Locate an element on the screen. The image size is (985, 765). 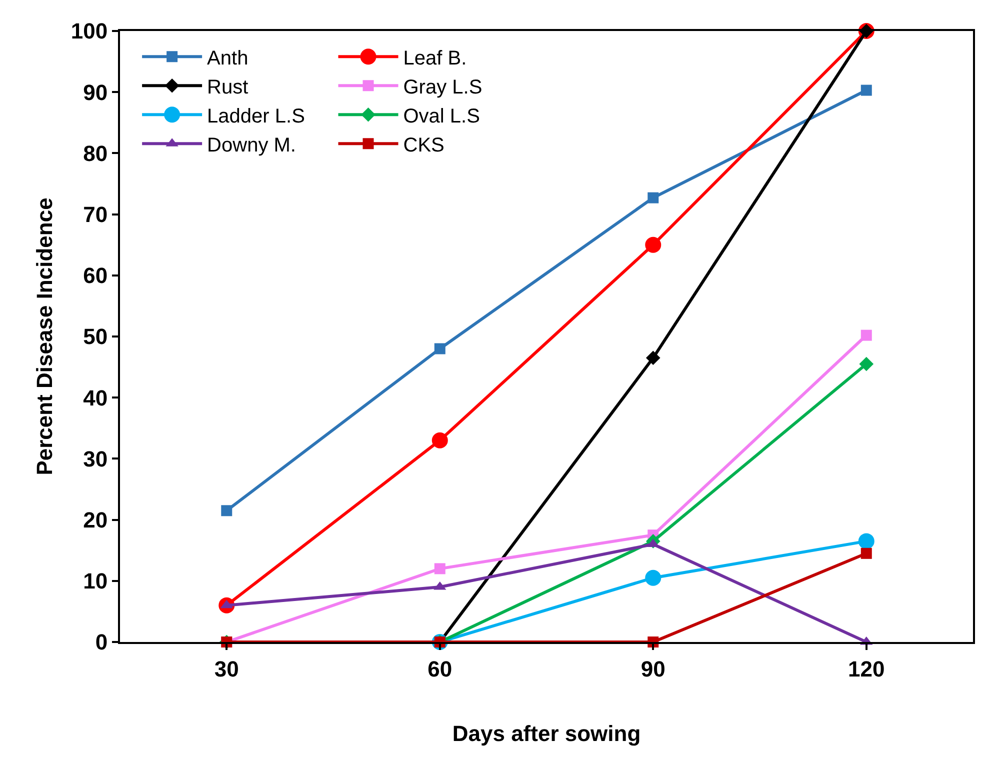
legend-label: Rust is located at coordinates (228, 87).